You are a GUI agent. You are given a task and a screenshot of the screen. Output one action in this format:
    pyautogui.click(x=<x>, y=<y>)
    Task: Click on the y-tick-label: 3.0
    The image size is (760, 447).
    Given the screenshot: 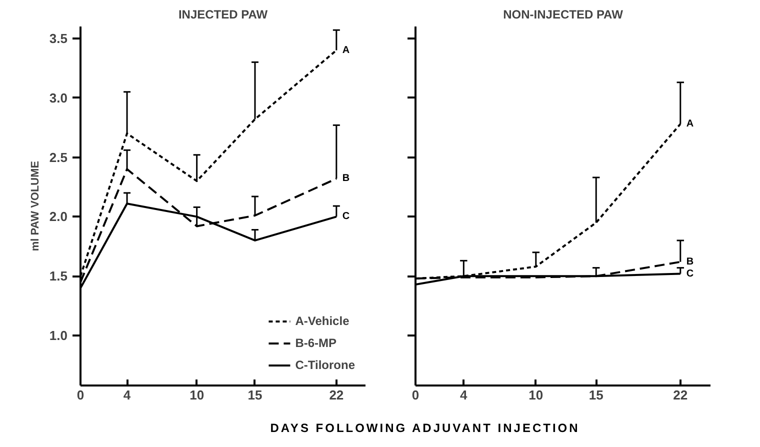 What is the action you would take?
    pyautogui.click(x=58, y=98)
    